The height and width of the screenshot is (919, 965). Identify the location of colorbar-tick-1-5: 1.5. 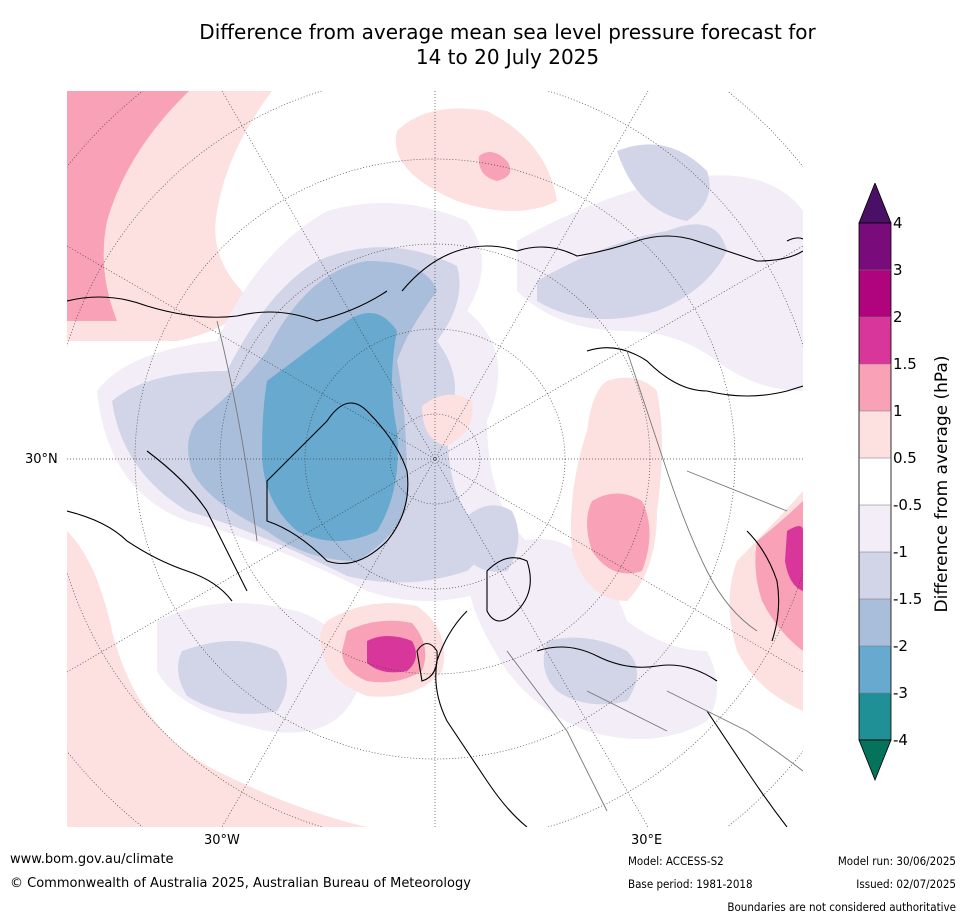
(905, 364).